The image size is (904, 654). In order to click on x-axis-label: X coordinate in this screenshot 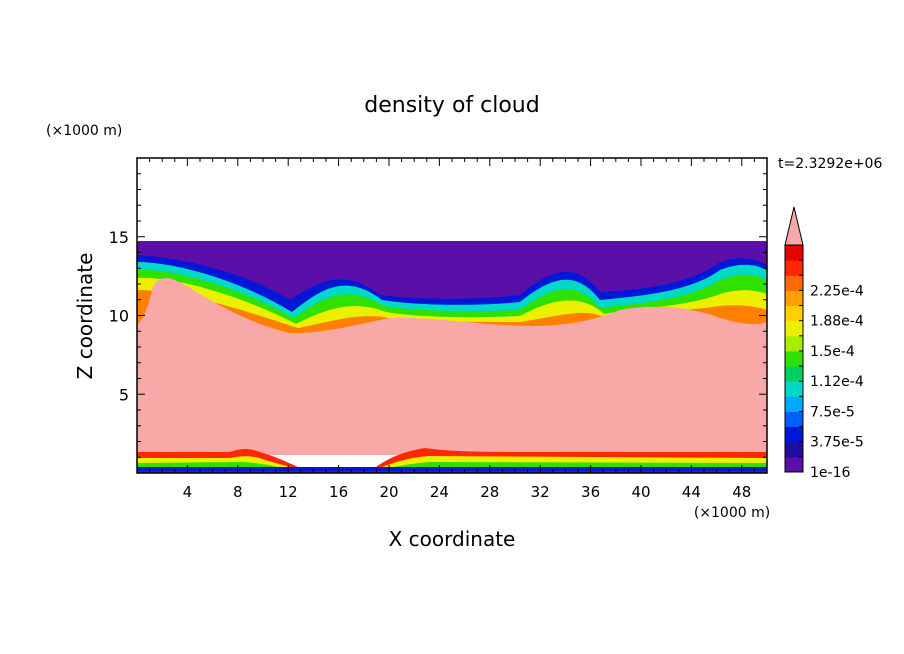, I will do `click(452, 539)`.